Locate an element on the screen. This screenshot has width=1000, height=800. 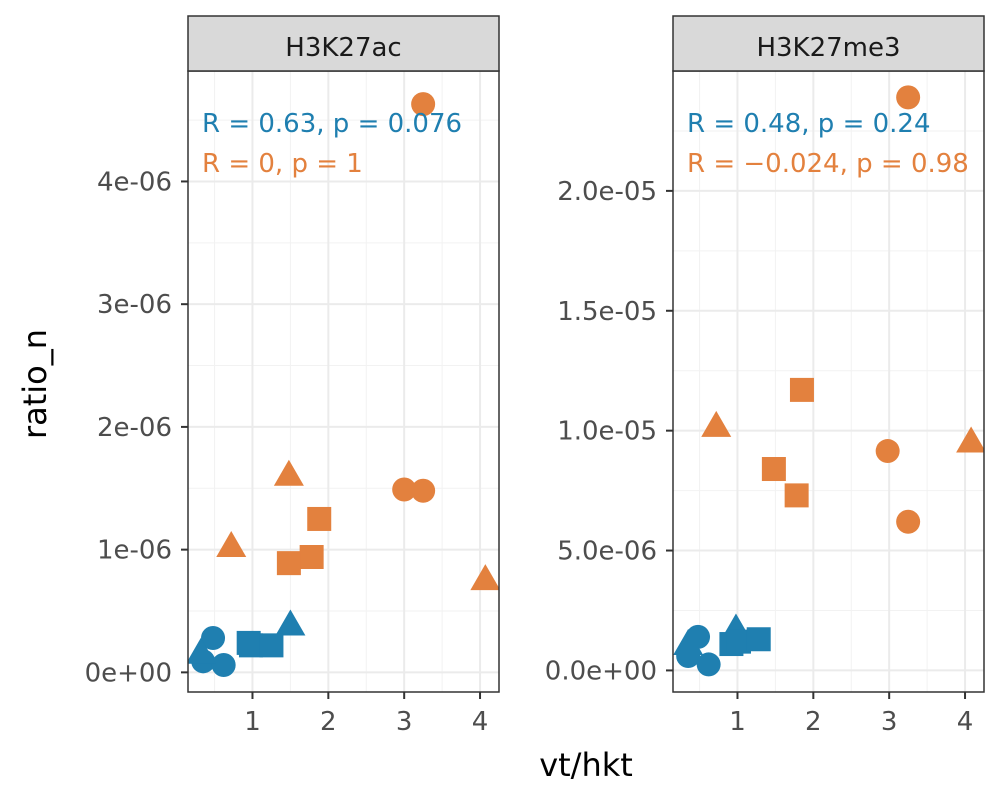
x-axis-title: vt/hkt is located at coordinates (586, 765).